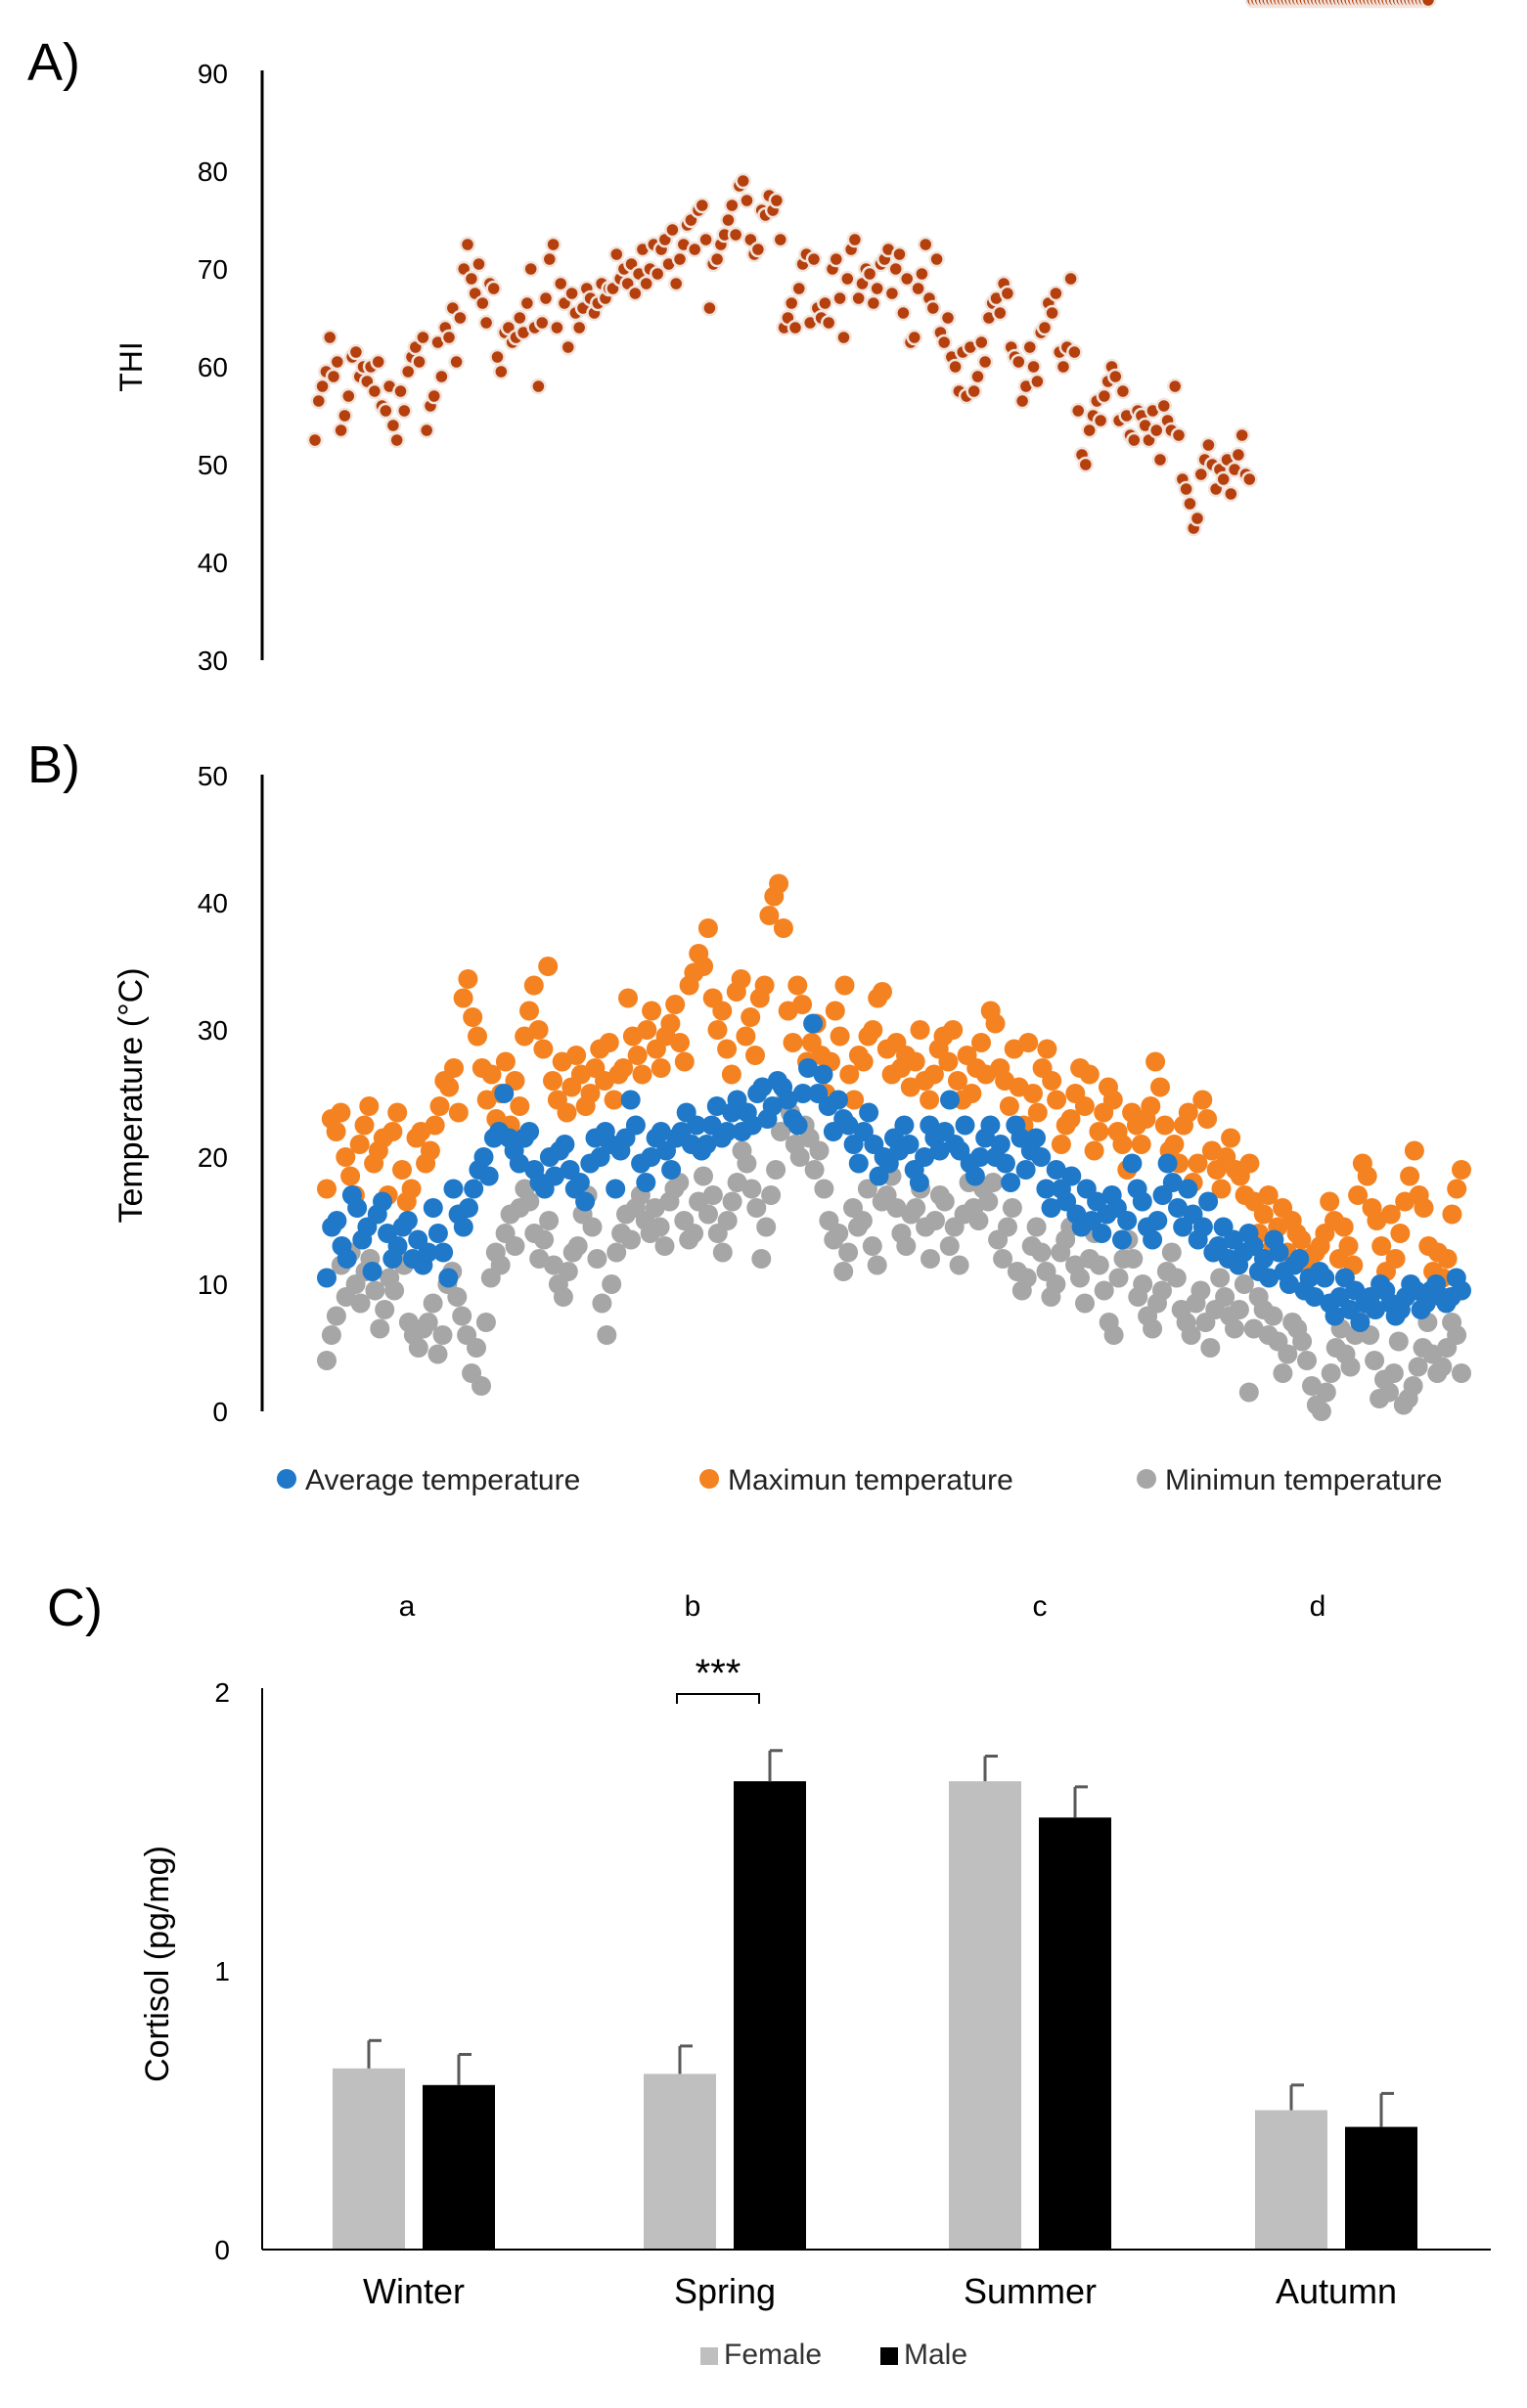 The width and height of the screenshot is (1527, 2408). I want to click on panel-a-y-tick-label: 70, so click(213, 269).